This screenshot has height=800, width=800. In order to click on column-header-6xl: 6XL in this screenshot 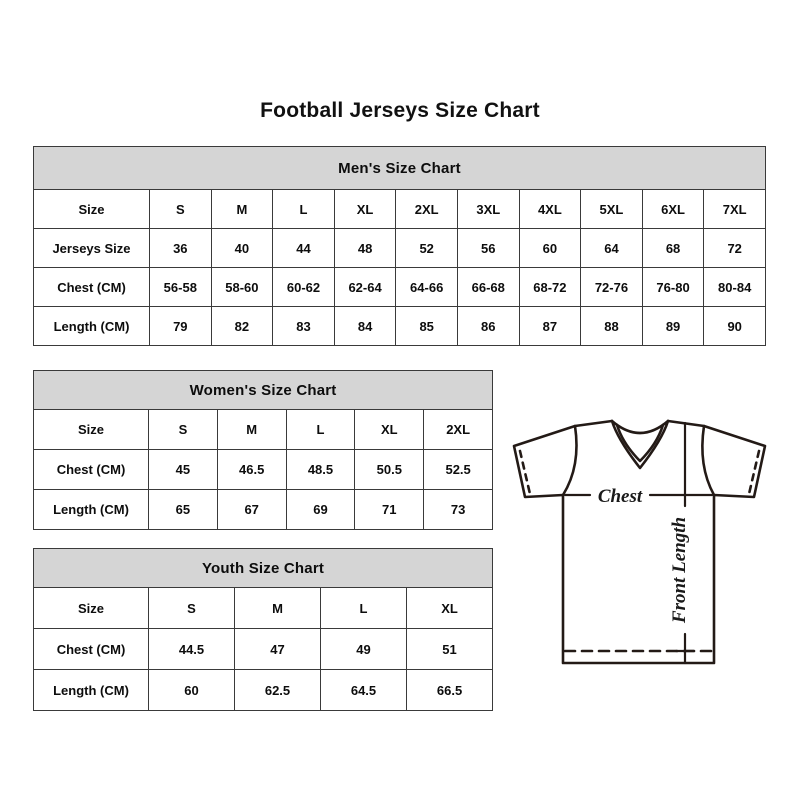, I will do `click(673, 209)`.